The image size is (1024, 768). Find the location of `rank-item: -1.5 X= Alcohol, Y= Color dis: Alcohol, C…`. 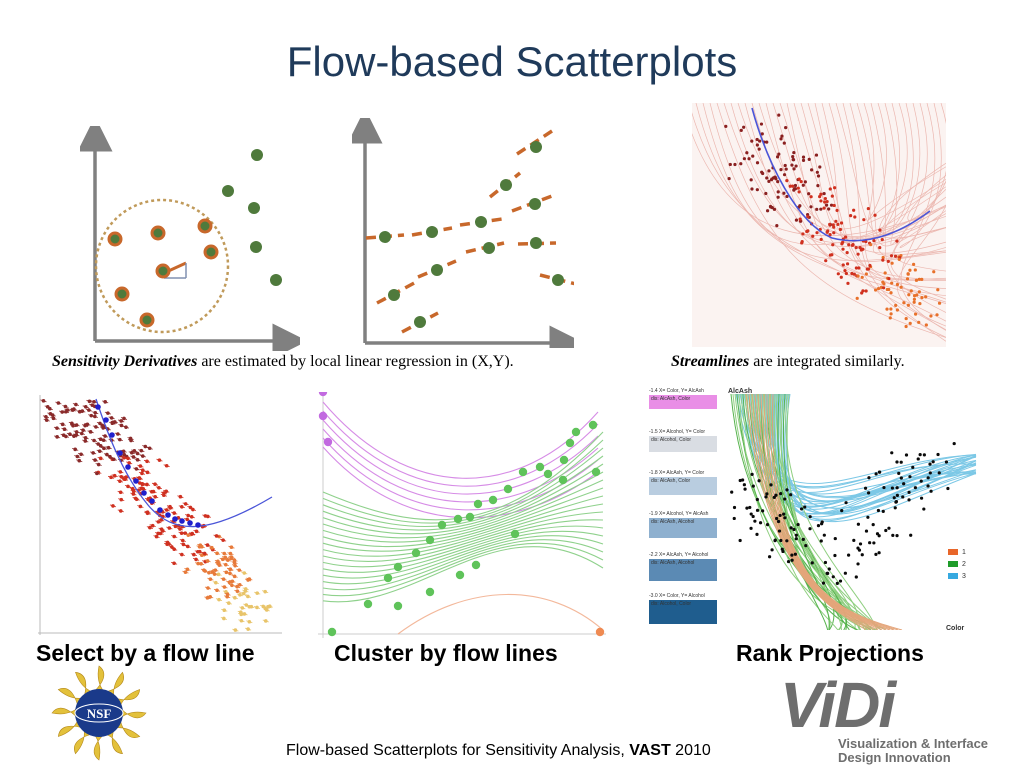

rank-item: -1.5 X= Alcohol, Y= Color dis: Alcohol, C… is located at coordinates (683, 440).